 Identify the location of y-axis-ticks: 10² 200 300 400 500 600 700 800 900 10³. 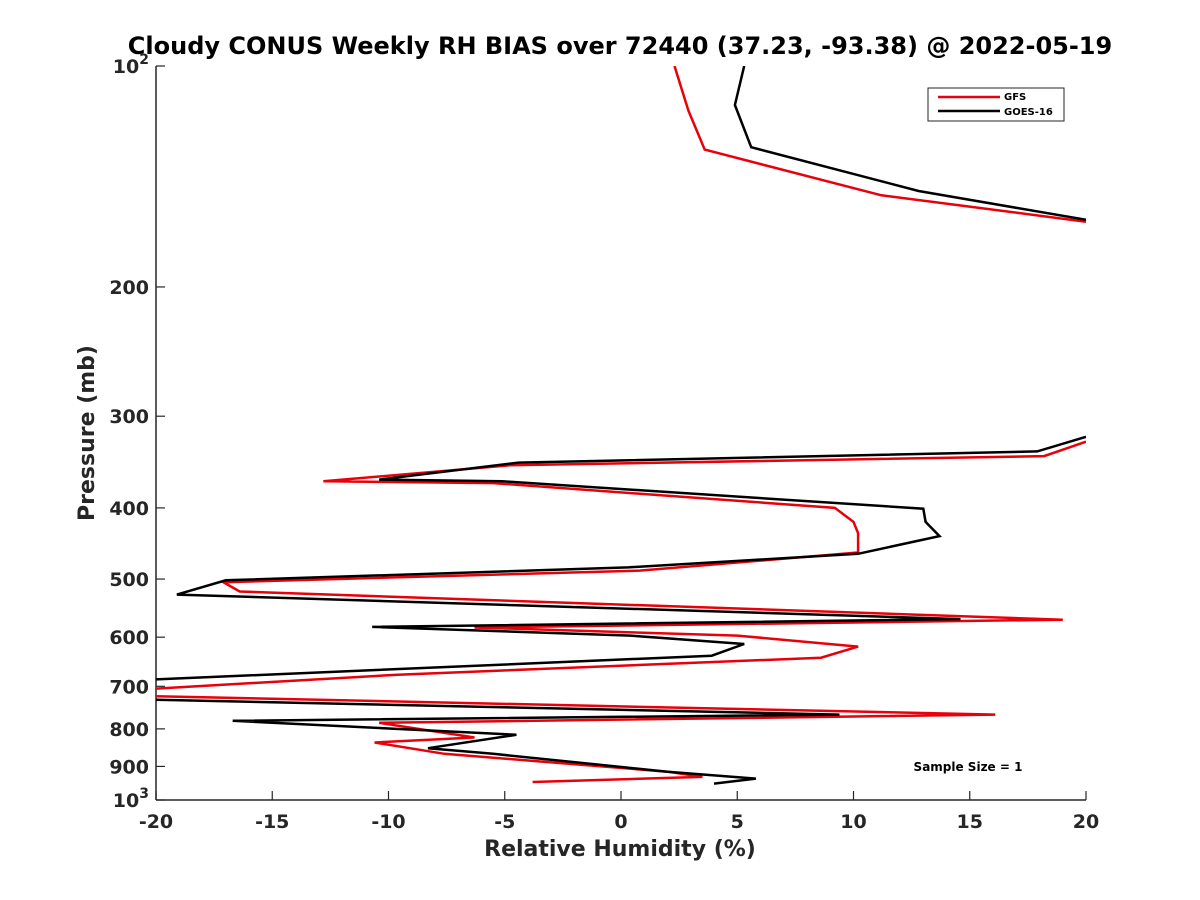
(137, 432).